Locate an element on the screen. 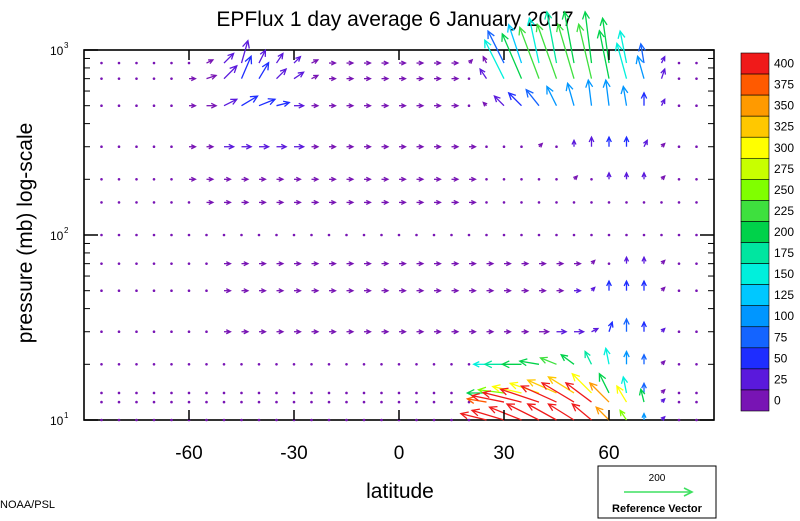 This screenshot has width=800, height=521. colorbar-label: 50 is located at coordinates (781, 358).